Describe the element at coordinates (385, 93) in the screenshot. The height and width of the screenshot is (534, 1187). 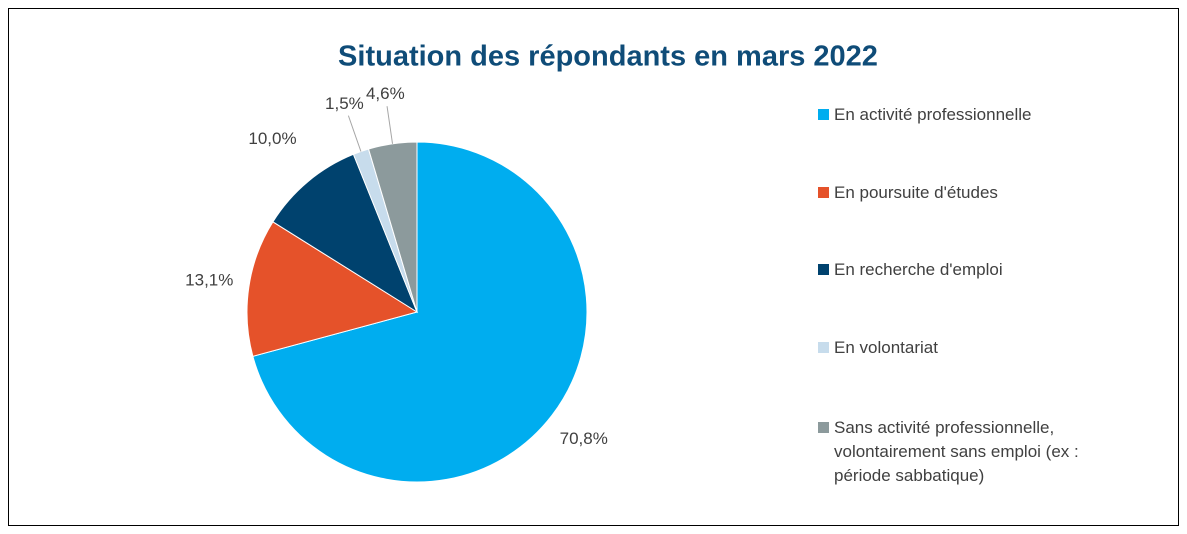
I see `data-label: 4,6%` at that location.